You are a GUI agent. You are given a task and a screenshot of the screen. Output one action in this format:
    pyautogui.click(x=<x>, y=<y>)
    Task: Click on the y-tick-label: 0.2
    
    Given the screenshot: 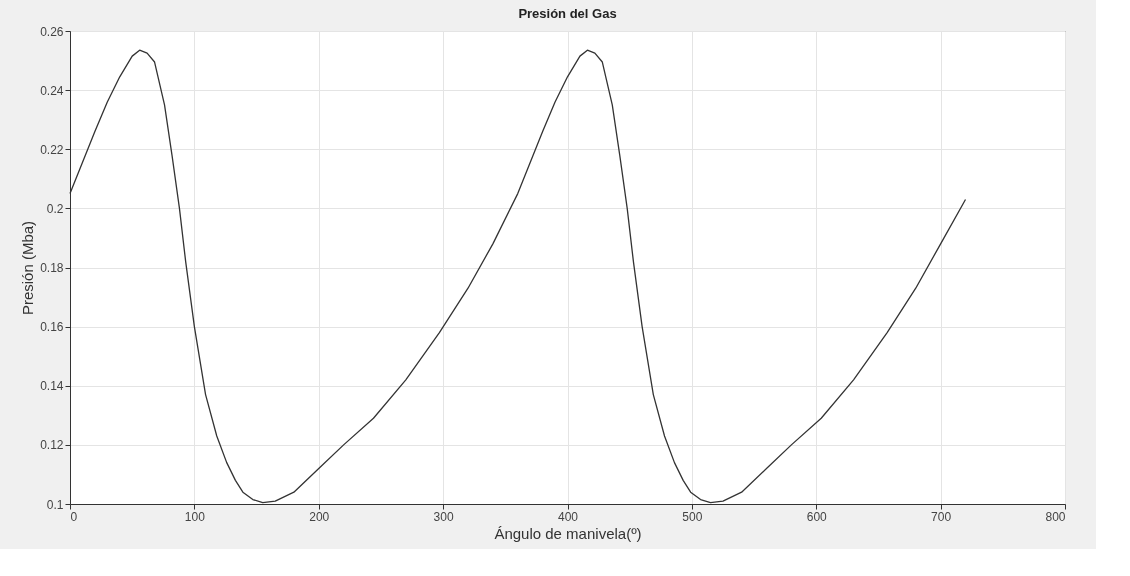 What is the action you would take?
    pyautogui.click(x=55, y=208)
    